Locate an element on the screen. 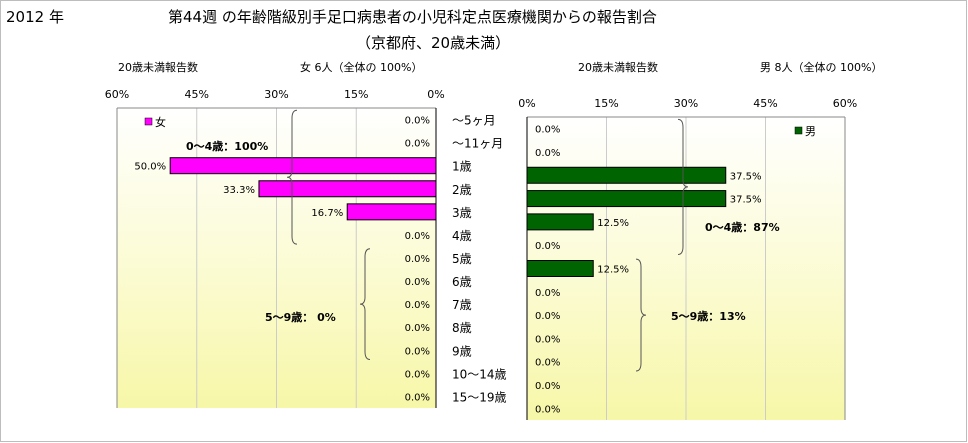  category-label: 8歳 is located at coordinates (462, 328).